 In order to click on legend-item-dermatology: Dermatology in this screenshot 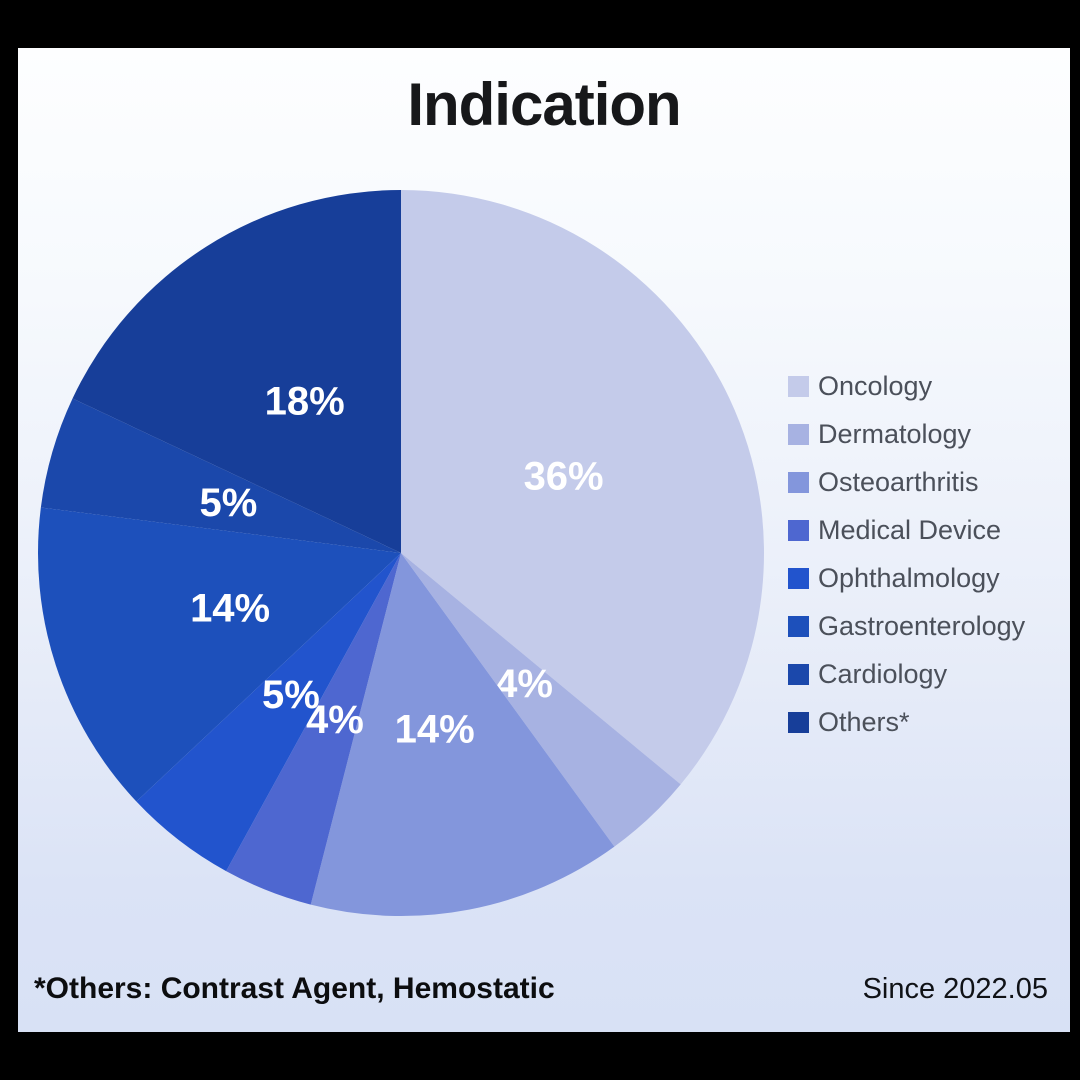, I will do `click(906, 433)`.